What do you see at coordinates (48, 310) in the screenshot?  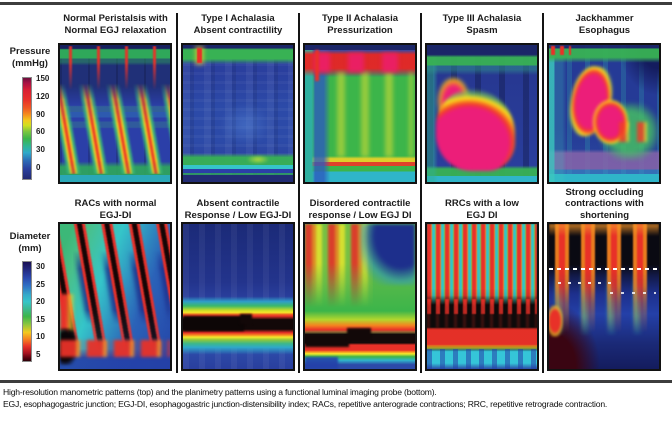 I see `diameter-colorbar-ticks: 30 25 20 15 10 5` at bounding box center [48, 310].